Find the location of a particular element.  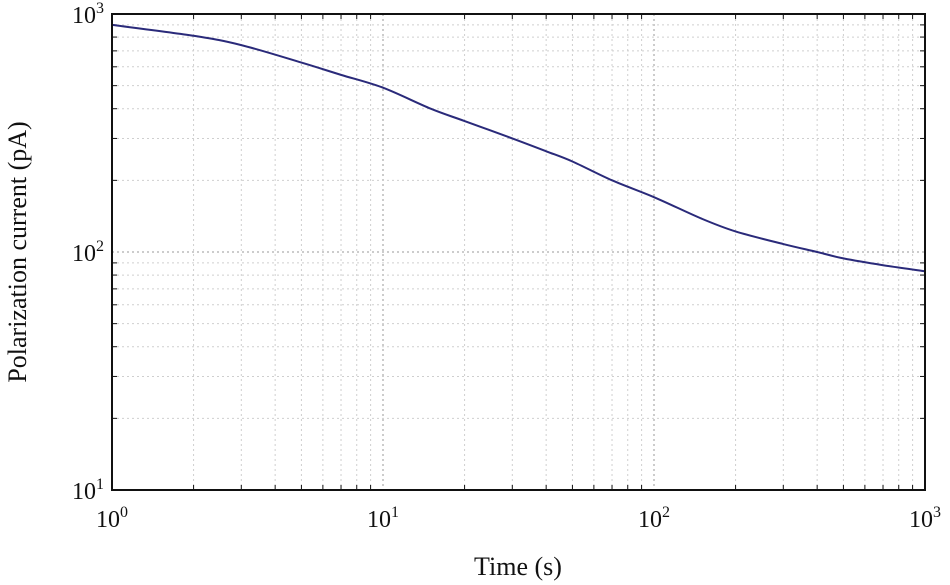

x-tick-label: 10¹ is located at coordinates (383, 518).